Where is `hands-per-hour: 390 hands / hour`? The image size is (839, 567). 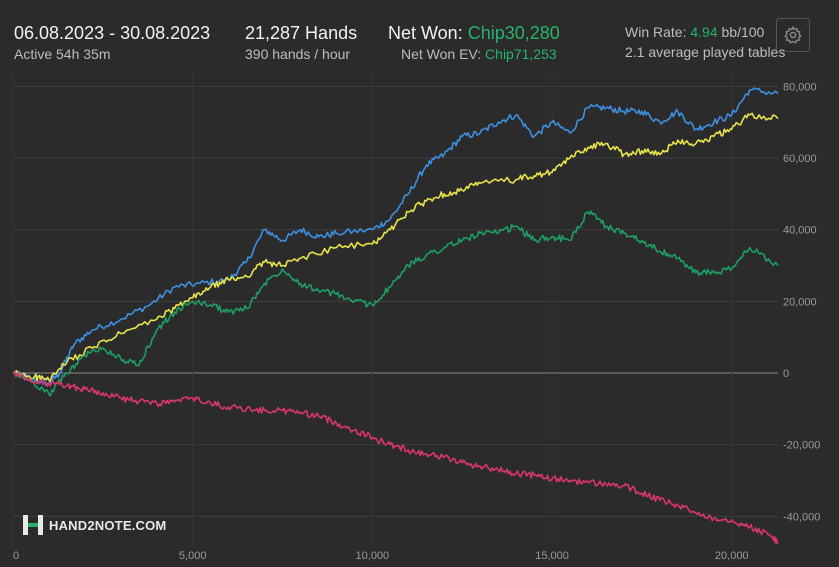
hands-per-hour: 390 hands / hour is located at coordinates (298, 54).